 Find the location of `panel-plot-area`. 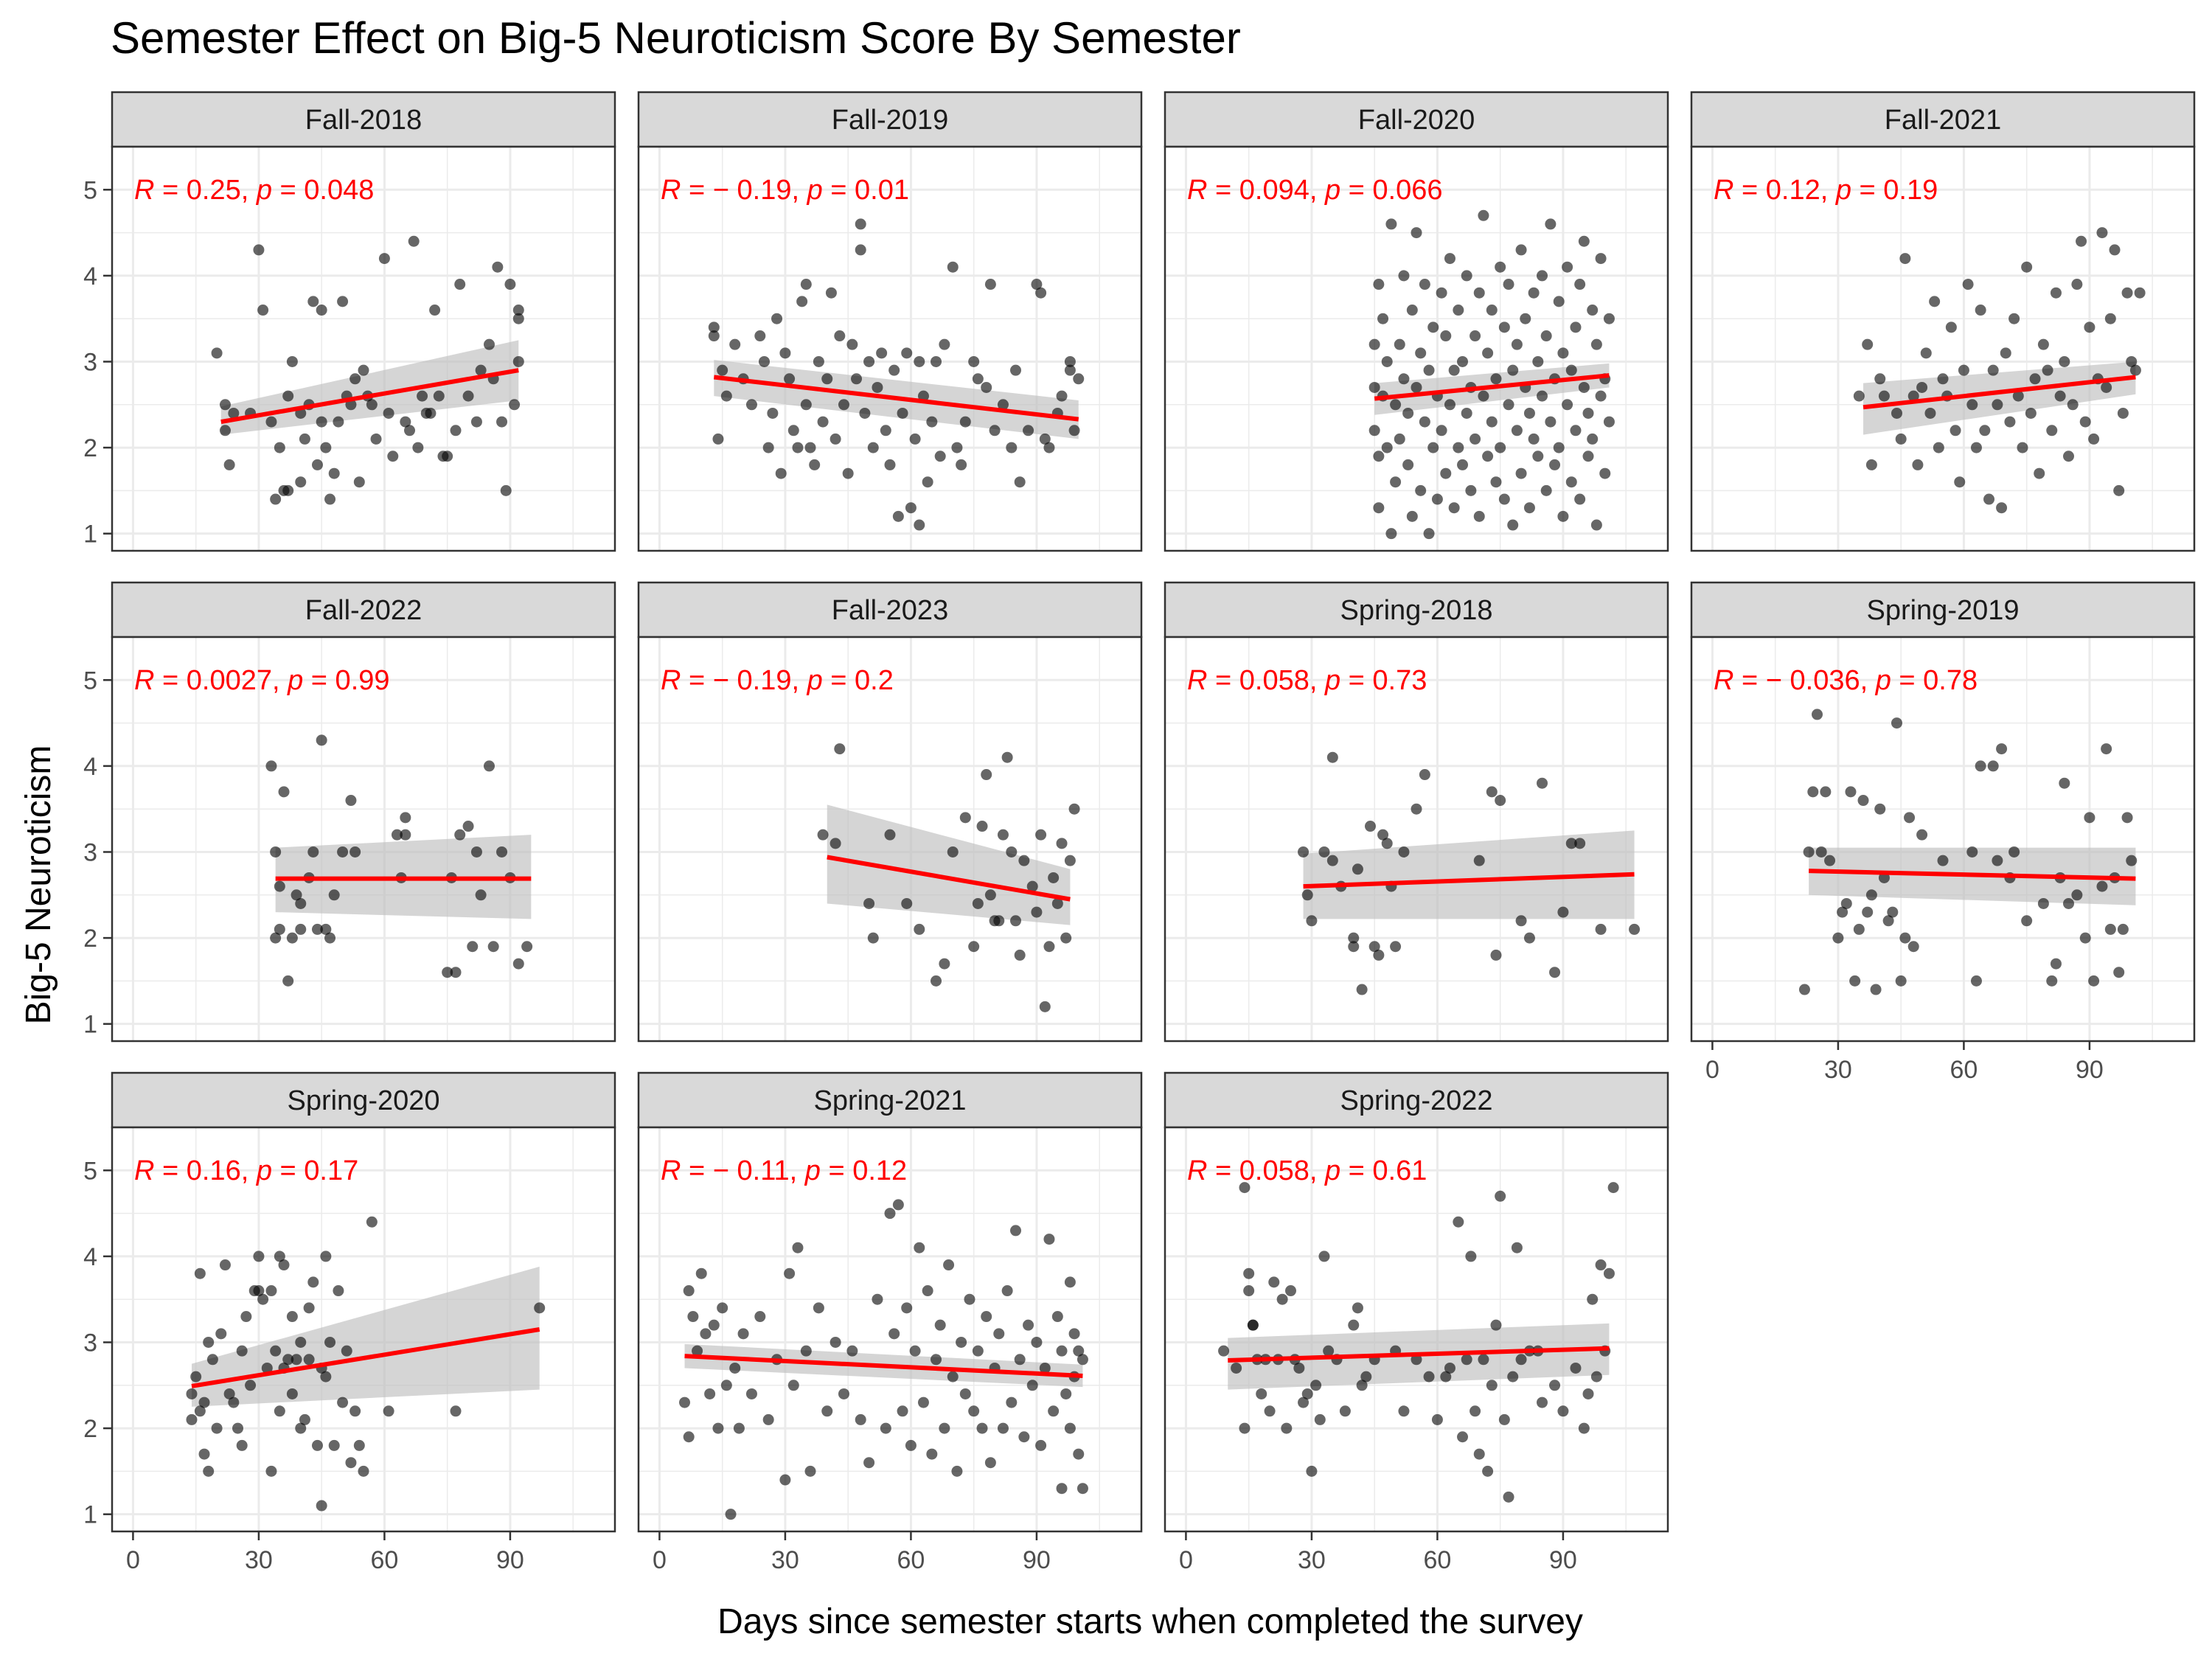

panel-plot-area is located at coordinates (890, 349).